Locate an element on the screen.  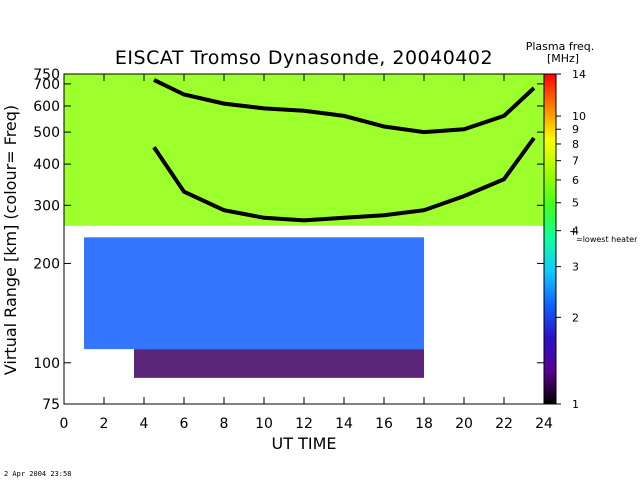
y-tick-label: 500 is located at coordinates (46, 133).